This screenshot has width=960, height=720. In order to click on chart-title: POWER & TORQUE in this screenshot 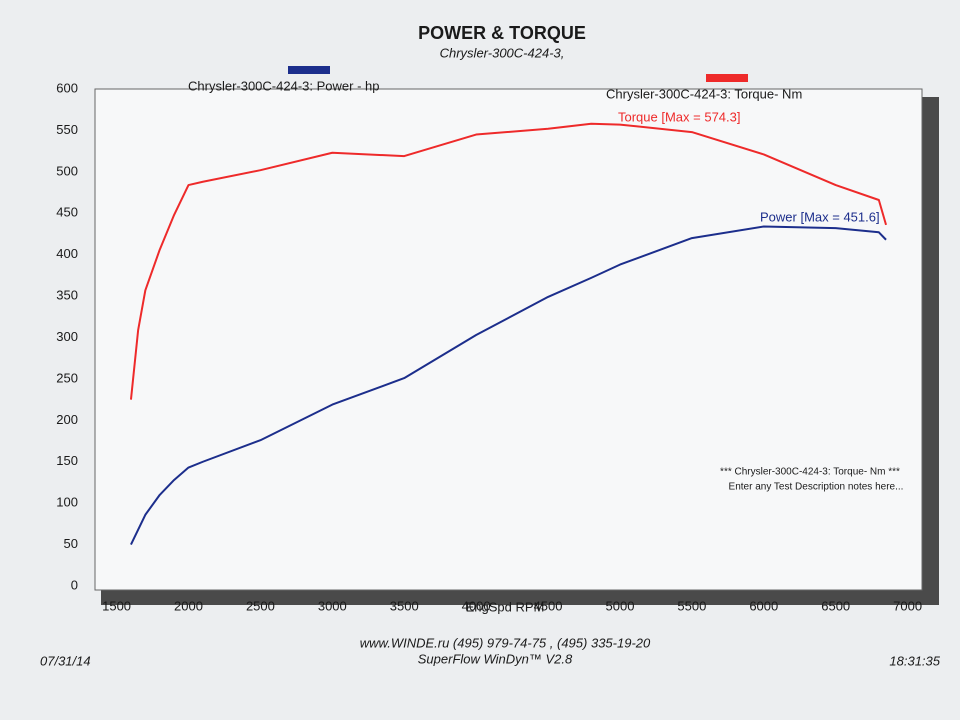, I will do `click(502, 33)`.